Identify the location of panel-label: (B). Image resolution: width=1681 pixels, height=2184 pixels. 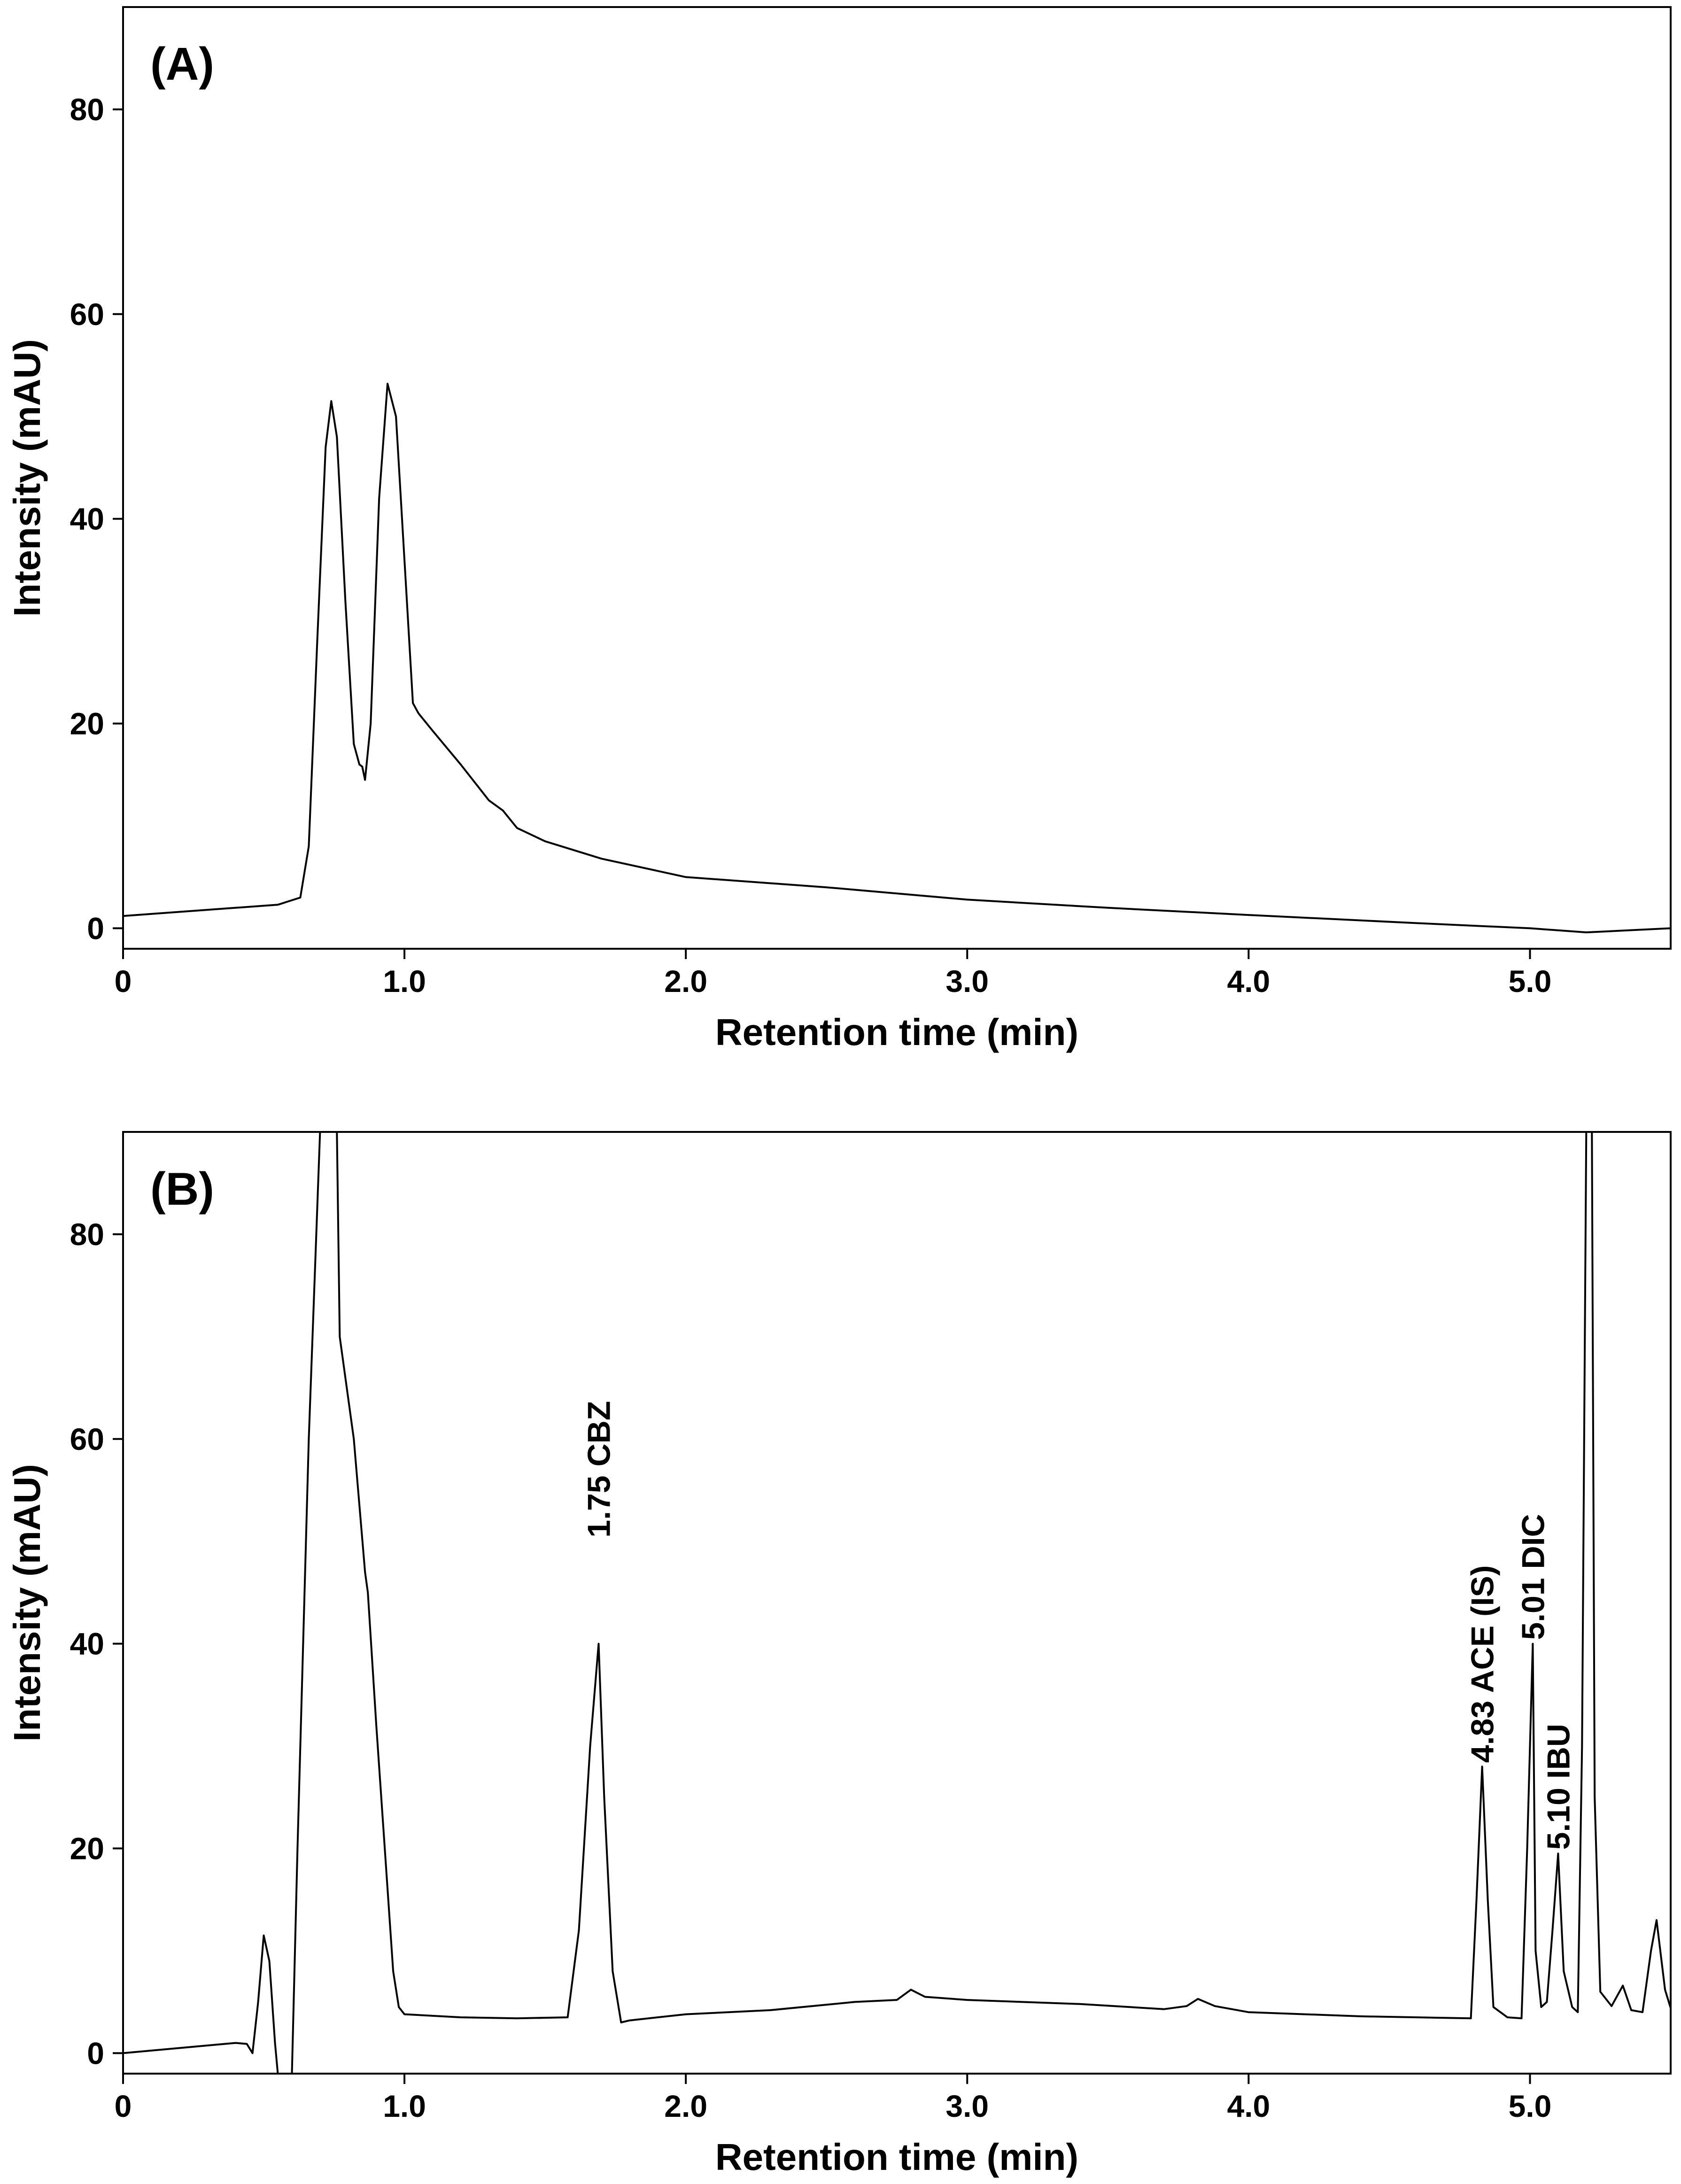
(182, 1189).